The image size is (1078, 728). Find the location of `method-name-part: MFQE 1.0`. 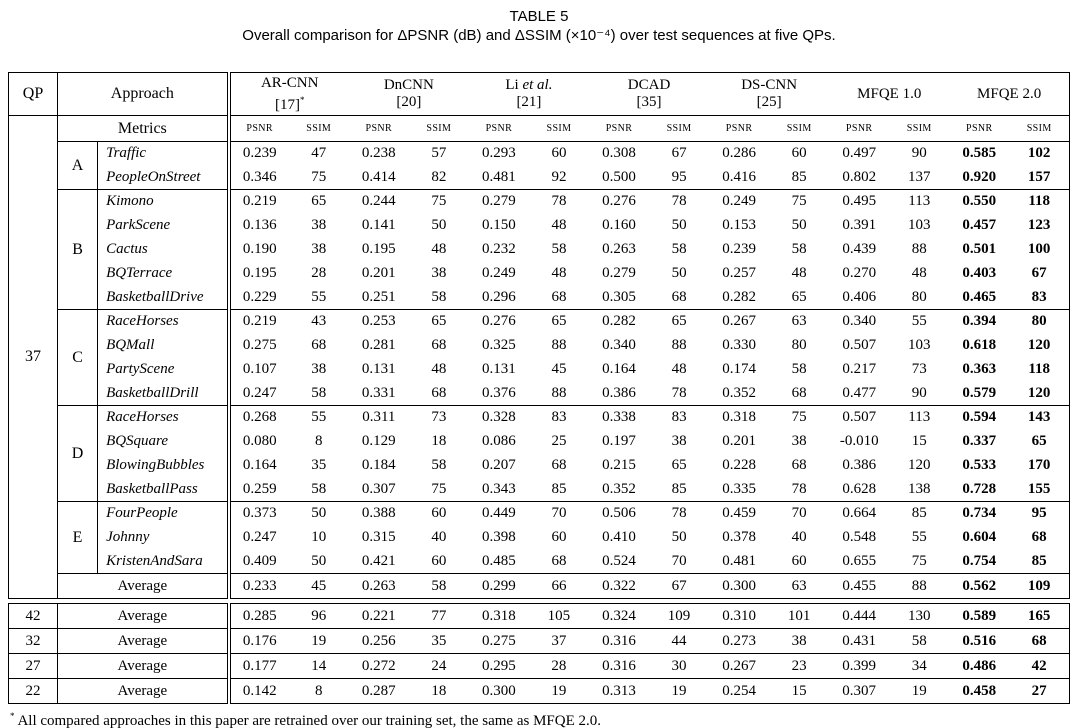

method-name-part: MFQE 1.0 is located at coordinates (889, 93).